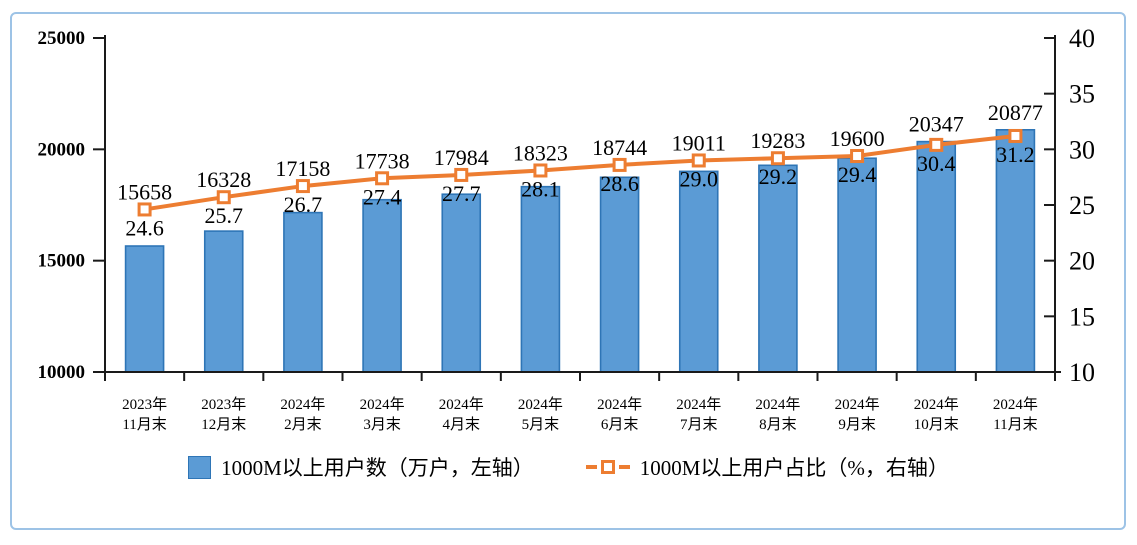  I want to click on bar-value-label: 20347, so click(936, 124).